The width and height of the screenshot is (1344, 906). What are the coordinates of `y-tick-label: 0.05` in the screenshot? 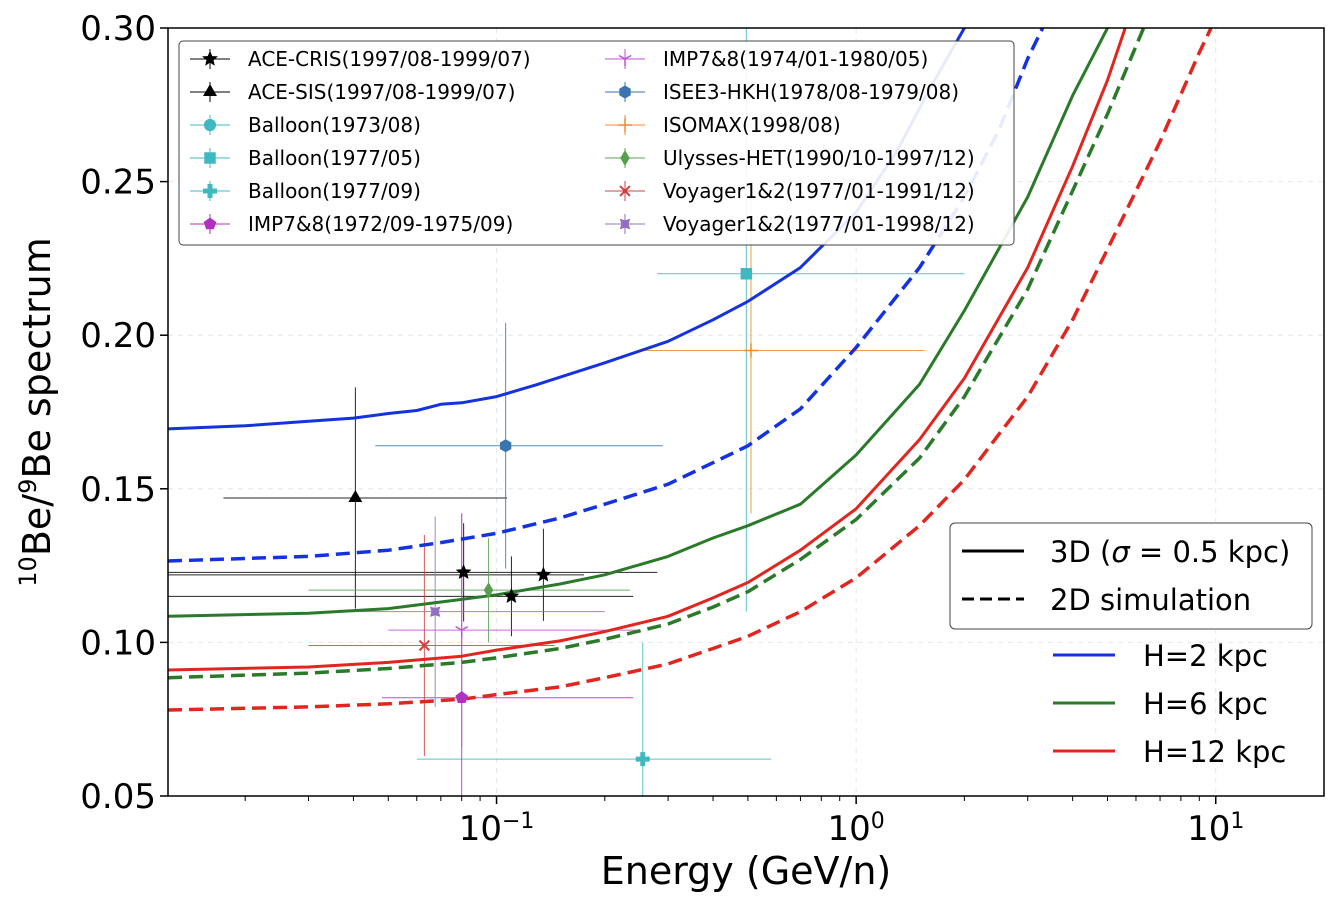 It's located at (118, 797).